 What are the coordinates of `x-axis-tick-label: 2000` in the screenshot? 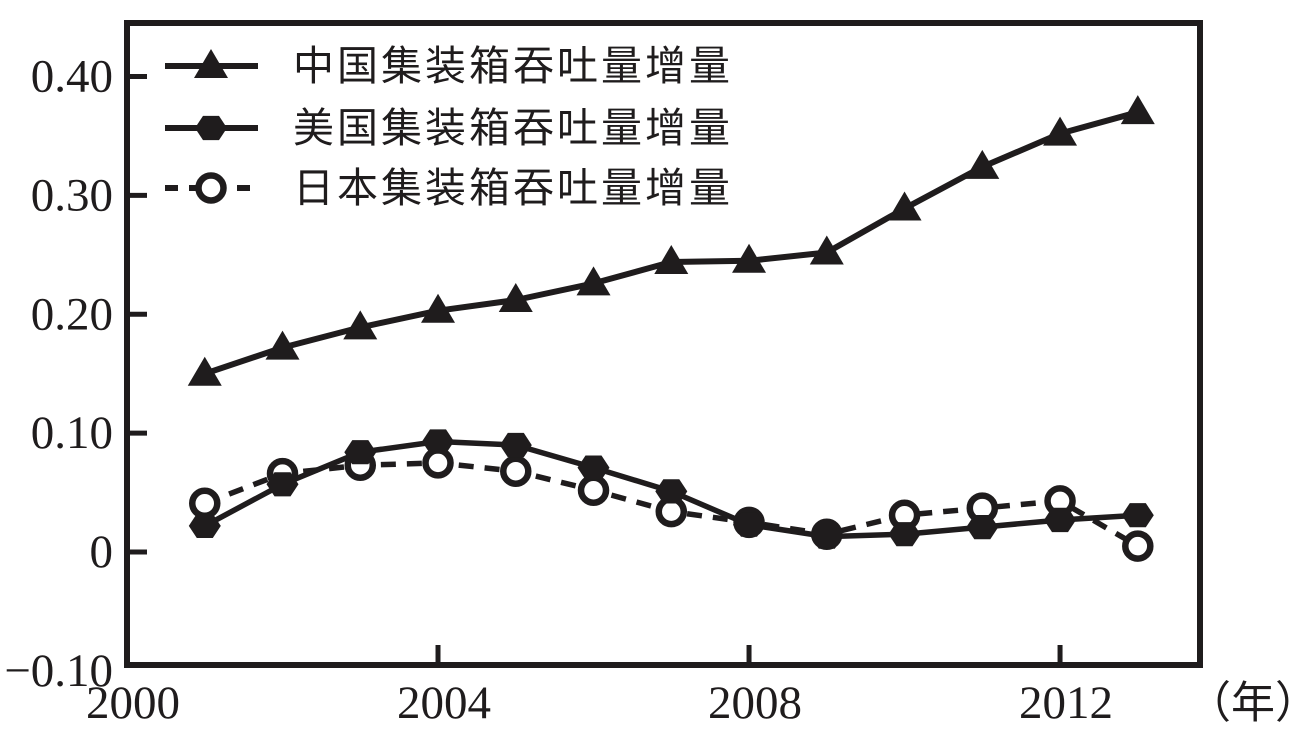 It's located at (133, 703).